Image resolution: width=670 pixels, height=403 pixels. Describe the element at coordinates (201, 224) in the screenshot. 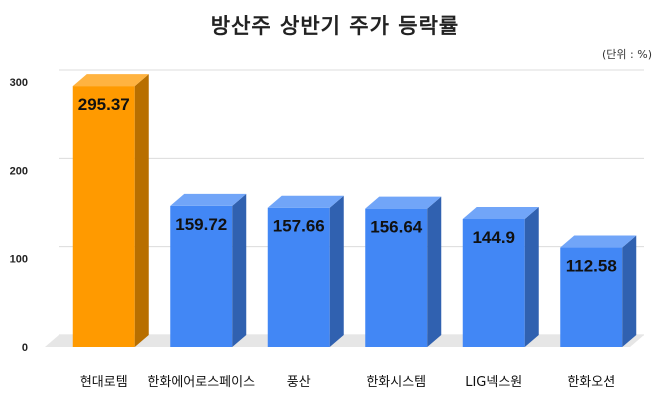

I see `data-label: 159.72` at that location.